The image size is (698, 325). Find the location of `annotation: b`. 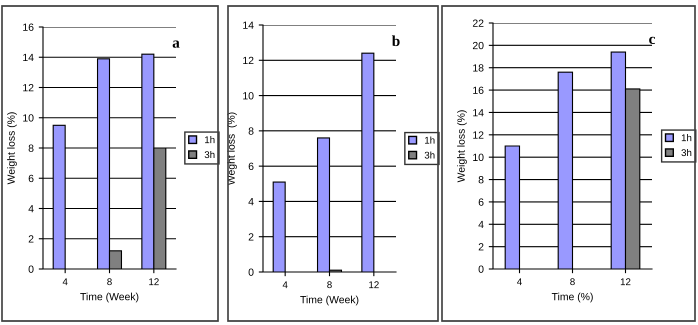

annotation: b is located at coordinates (396, 40).